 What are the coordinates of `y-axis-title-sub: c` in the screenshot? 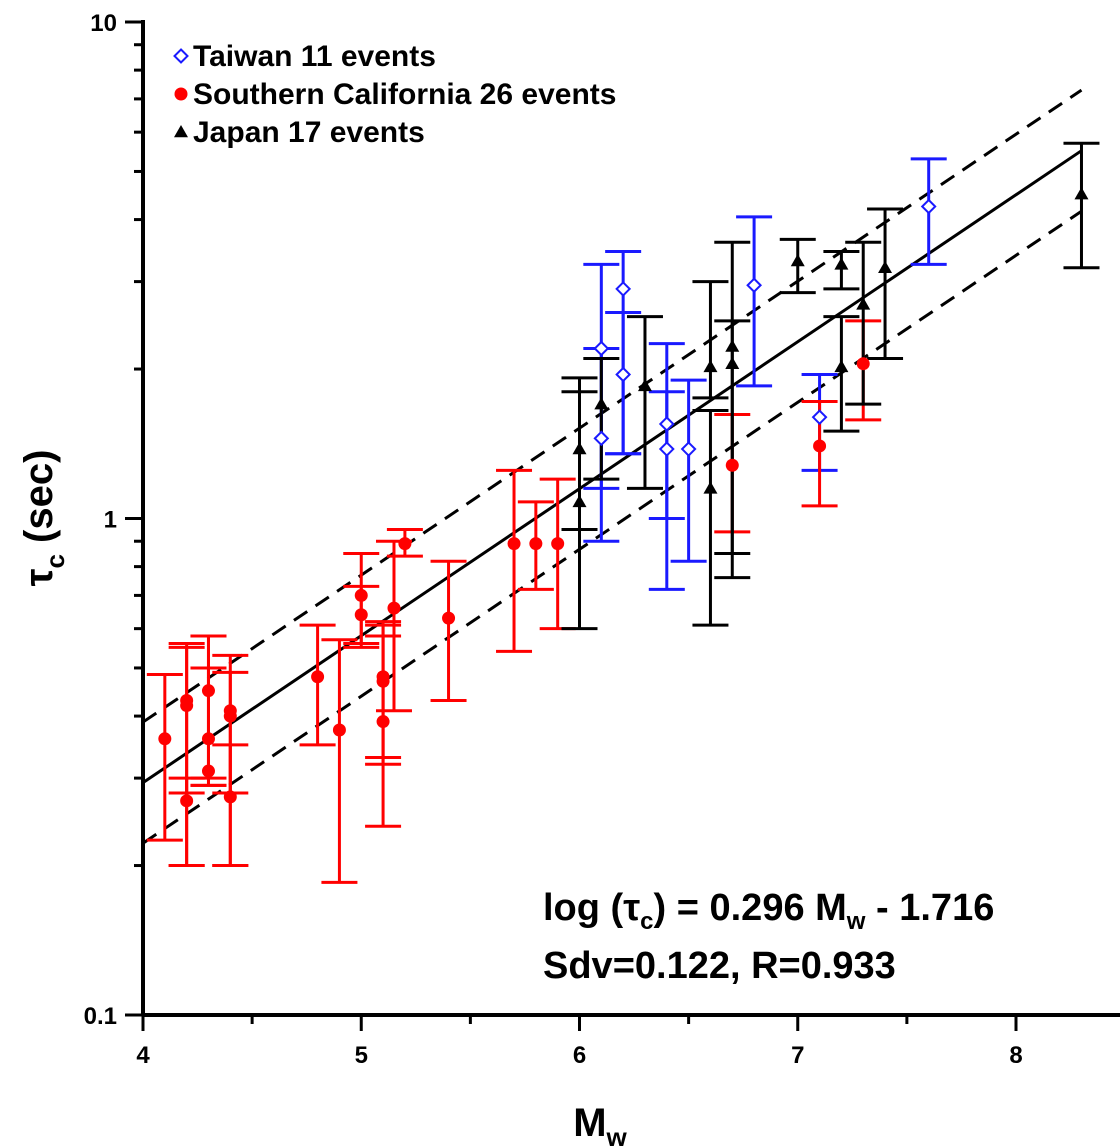 It's located at (55, 561).